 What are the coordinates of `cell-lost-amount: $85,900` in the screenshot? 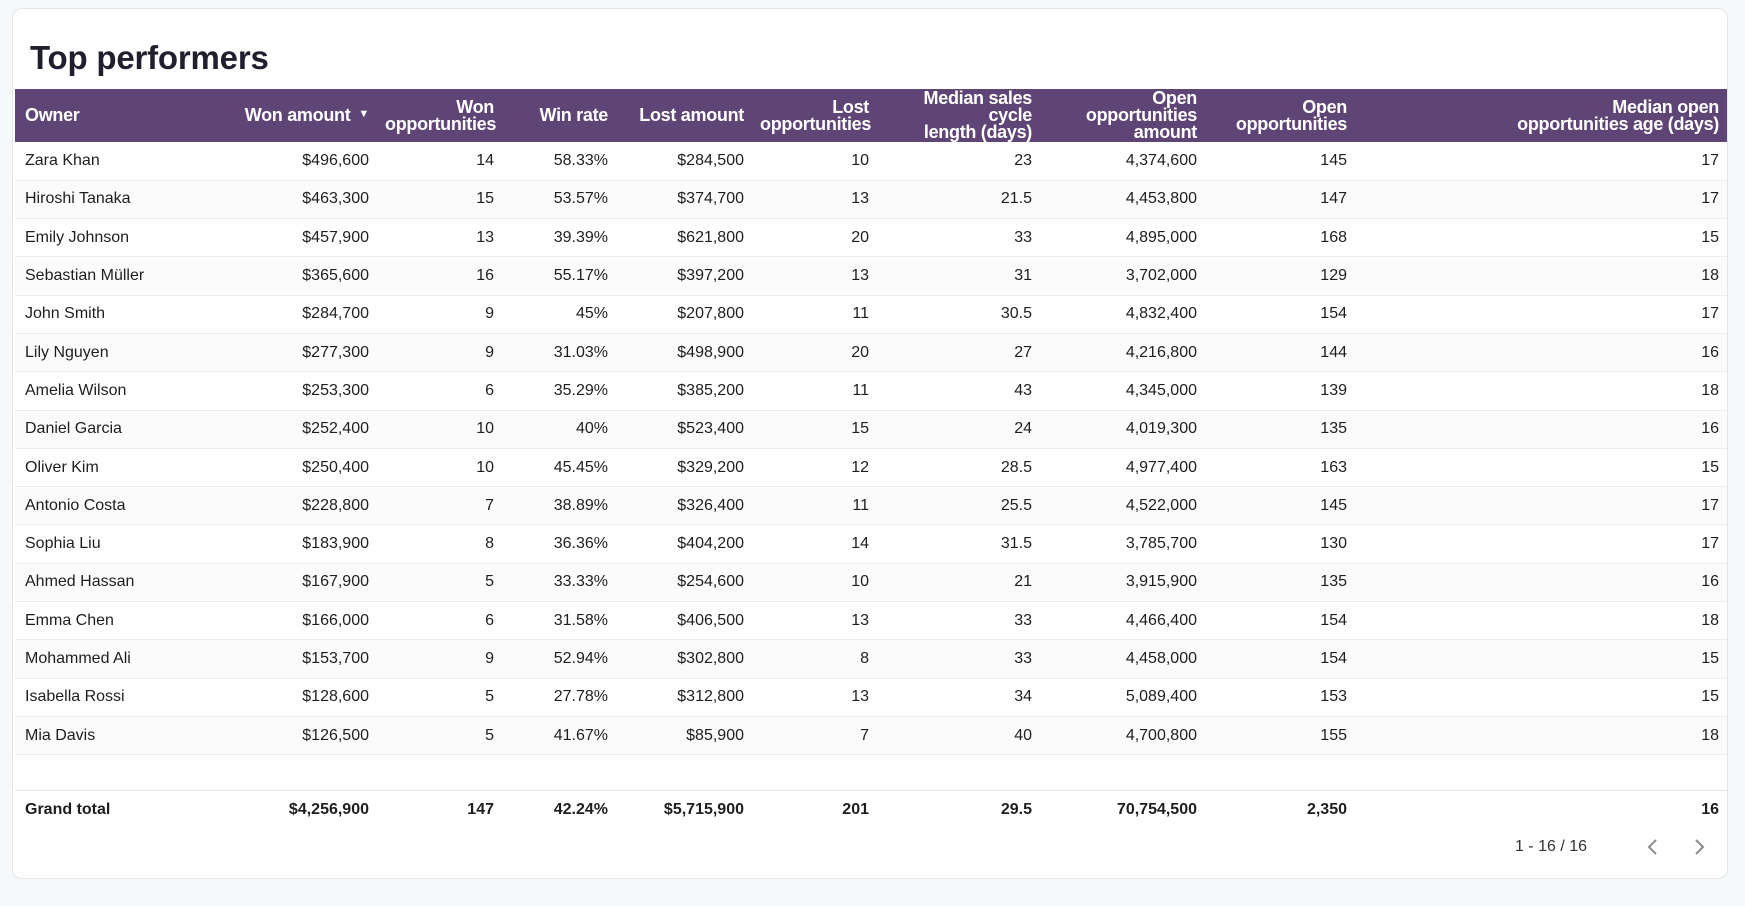 It's located at (715, 735).